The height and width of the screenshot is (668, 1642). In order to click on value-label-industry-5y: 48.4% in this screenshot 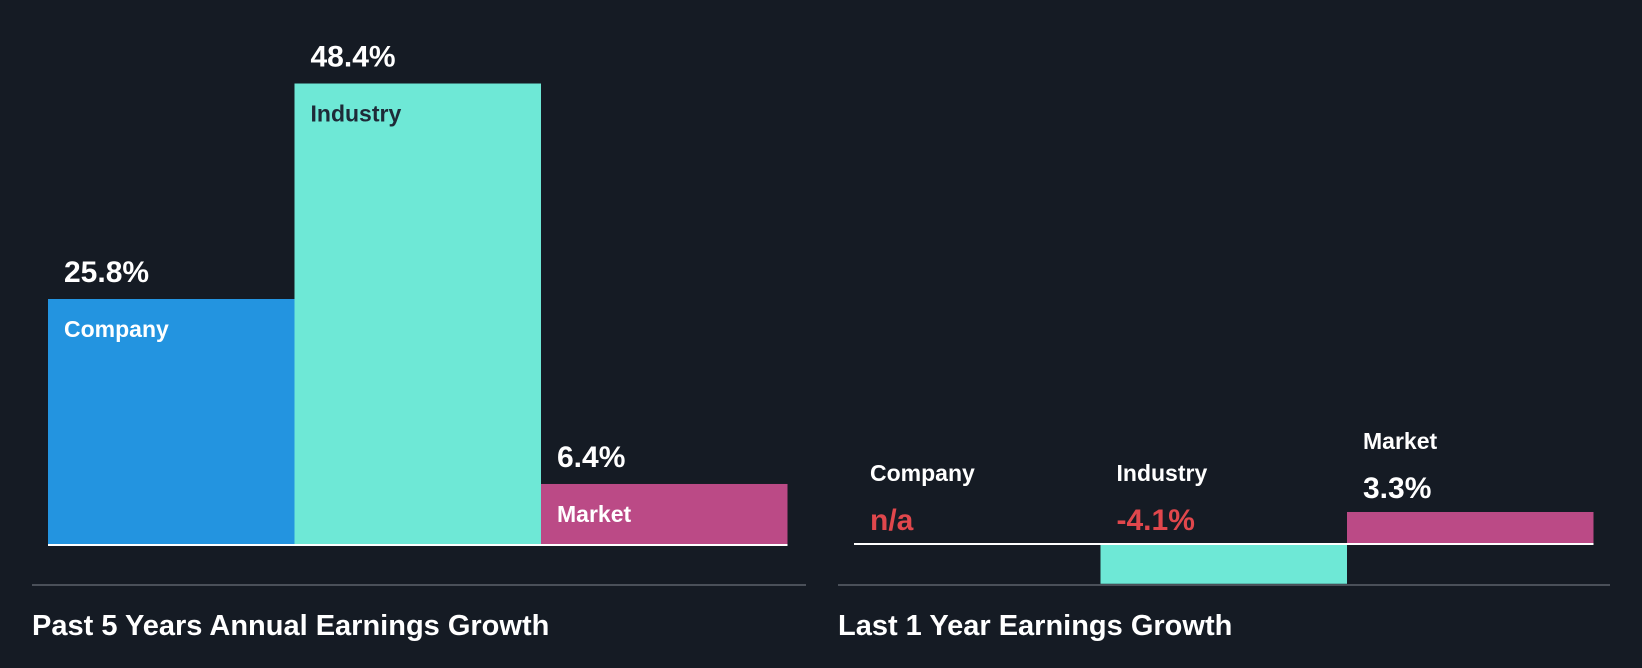, I will do `click(353, 57)`.